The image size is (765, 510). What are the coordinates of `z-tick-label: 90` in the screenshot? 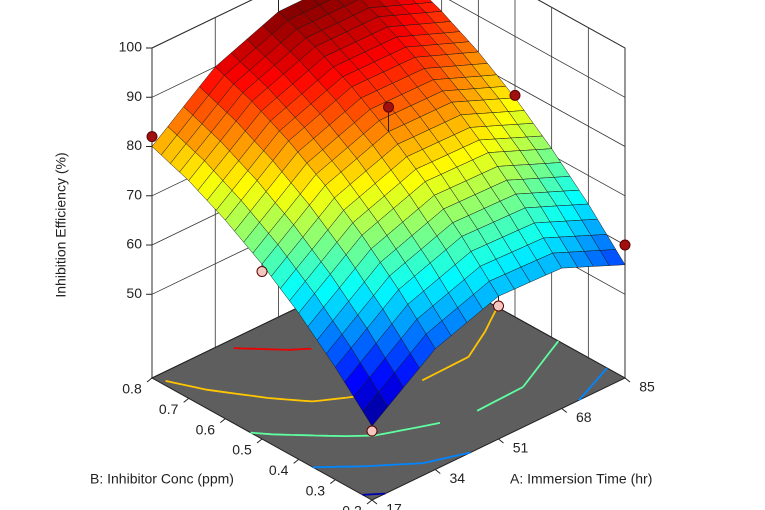 It's located at (134, 96).